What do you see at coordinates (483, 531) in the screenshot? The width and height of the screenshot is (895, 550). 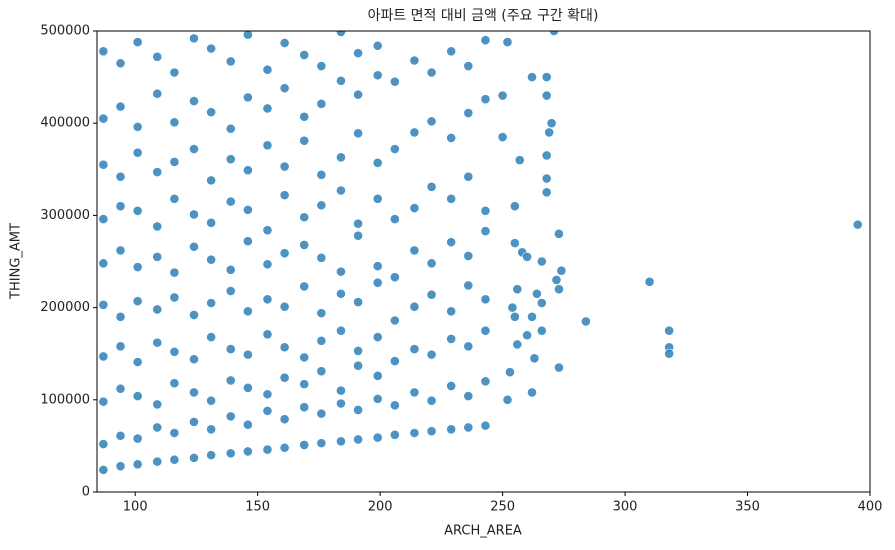 I see `x-axis-label: ARCH_AREA` at bounding box center [483, 531].